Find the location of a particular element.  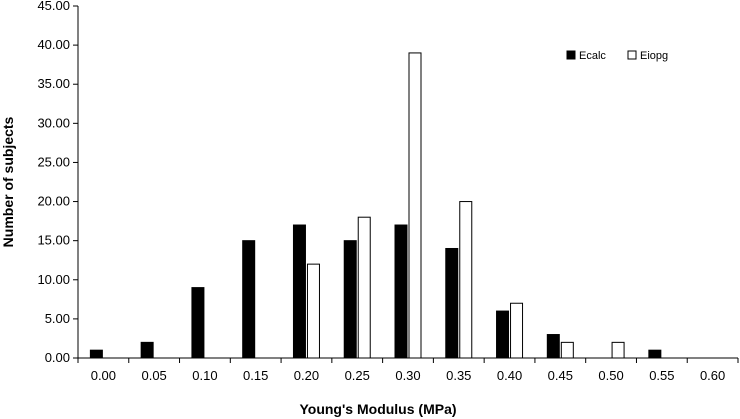

x-tick-label: 0.20 is located at coordinates (306, 375).